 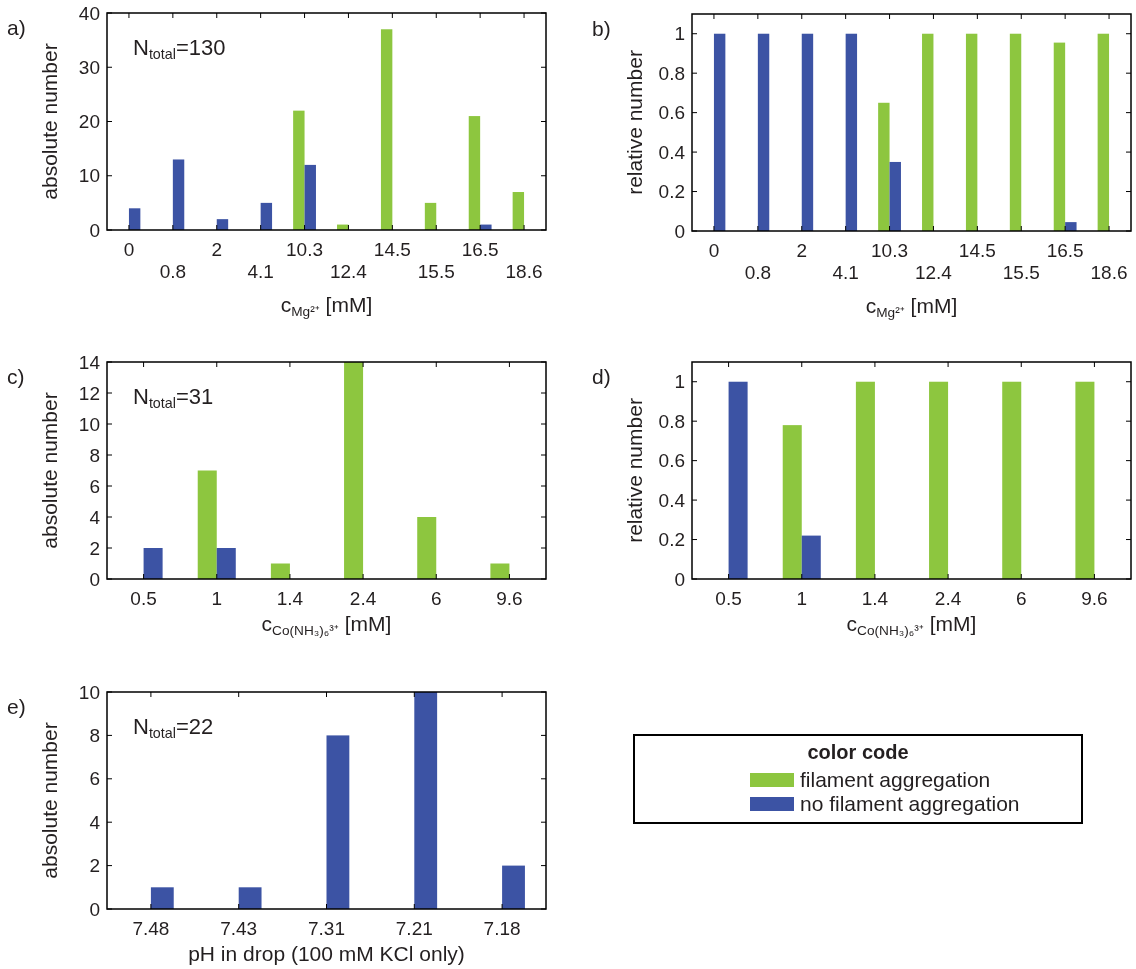 I want to click on x-tick-label: 7.48, so click(x=151, y=928).